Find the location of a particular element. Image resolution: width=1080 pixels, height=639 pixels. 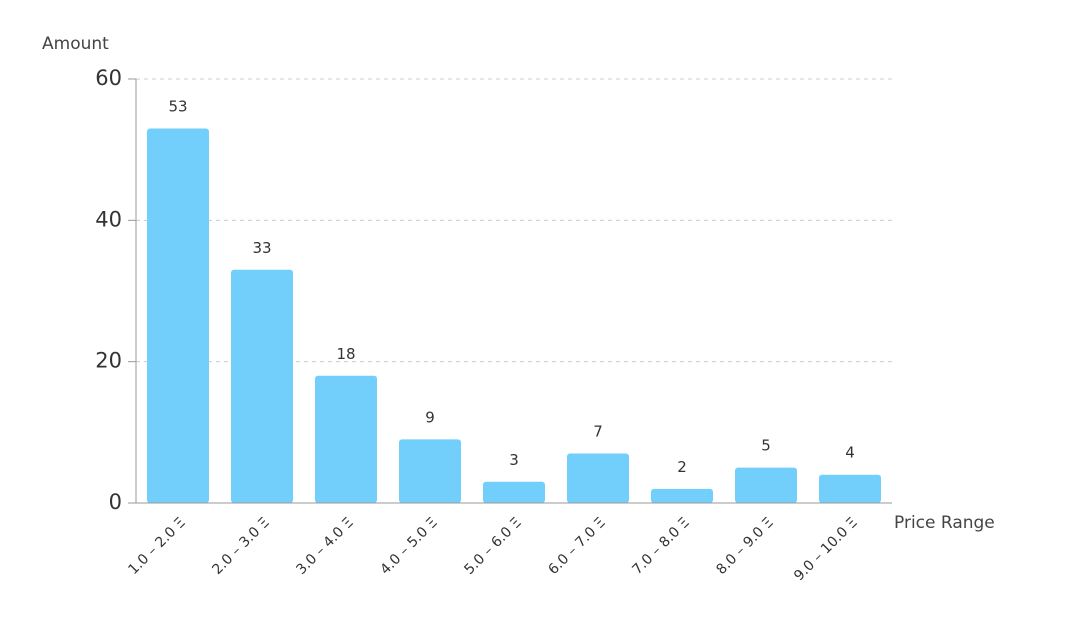

y-tick-label: 20 is located at coordinates (108, 361).